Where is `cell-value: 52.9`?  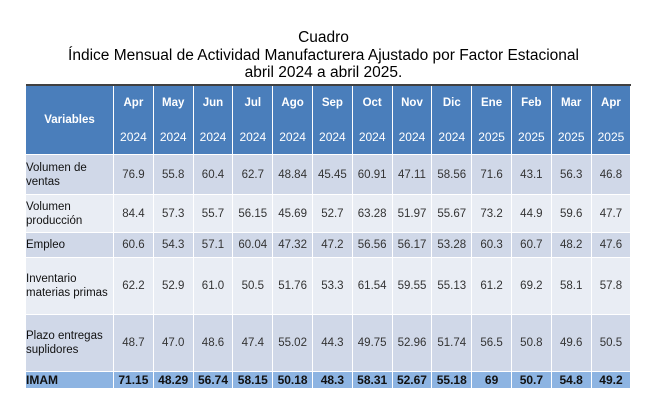
cell-value: 52.9 is located at coordinates (173, 286).